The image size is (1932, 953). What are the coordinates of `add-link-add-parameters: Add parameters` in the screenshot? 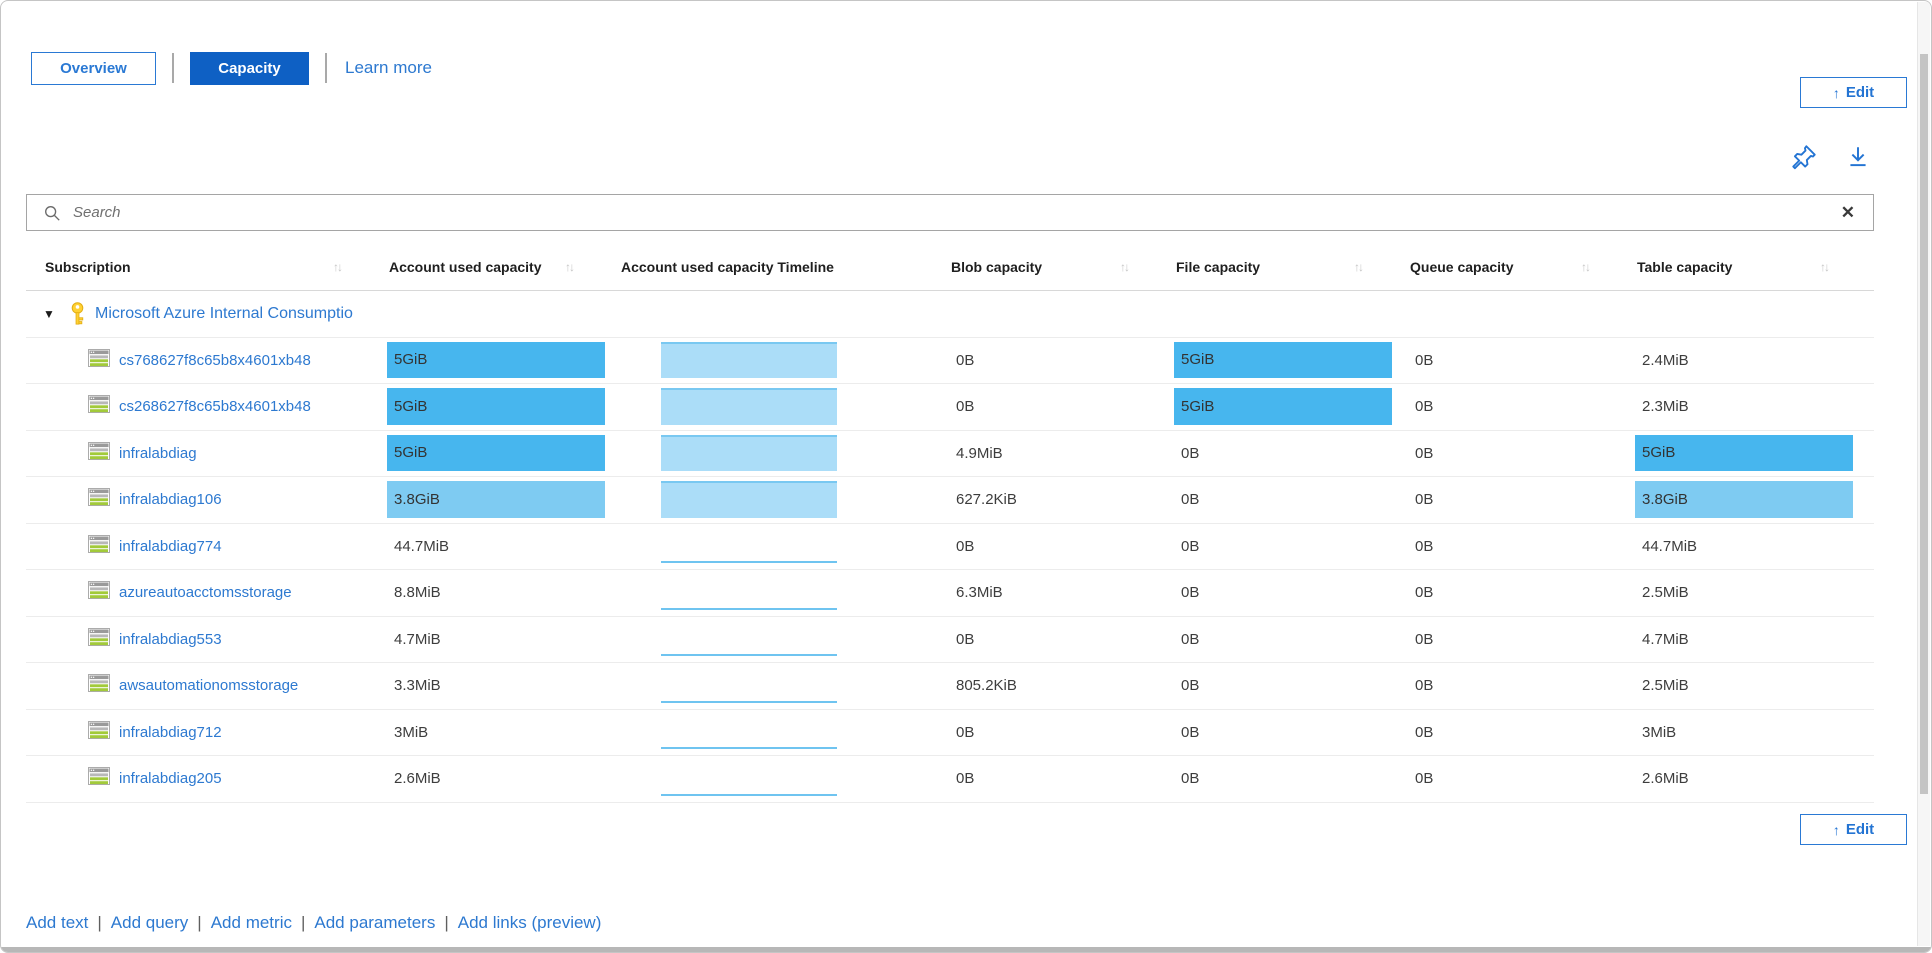 It's located at (375, 922).